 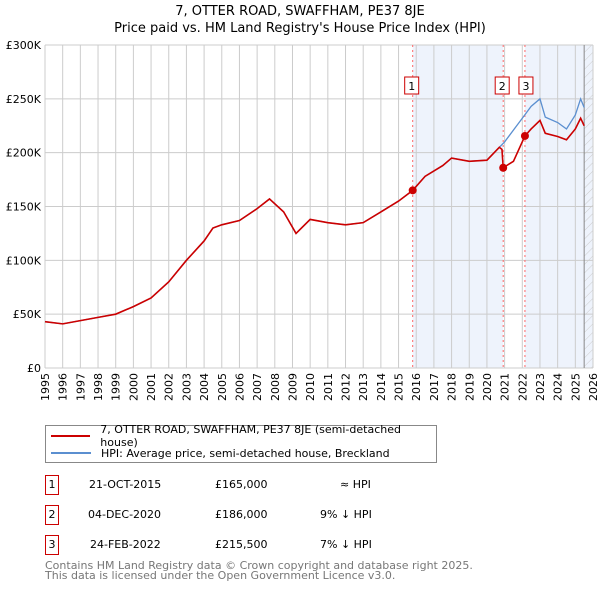 I want to click on x-tick-label: 2006, so click(x=239, y=387).